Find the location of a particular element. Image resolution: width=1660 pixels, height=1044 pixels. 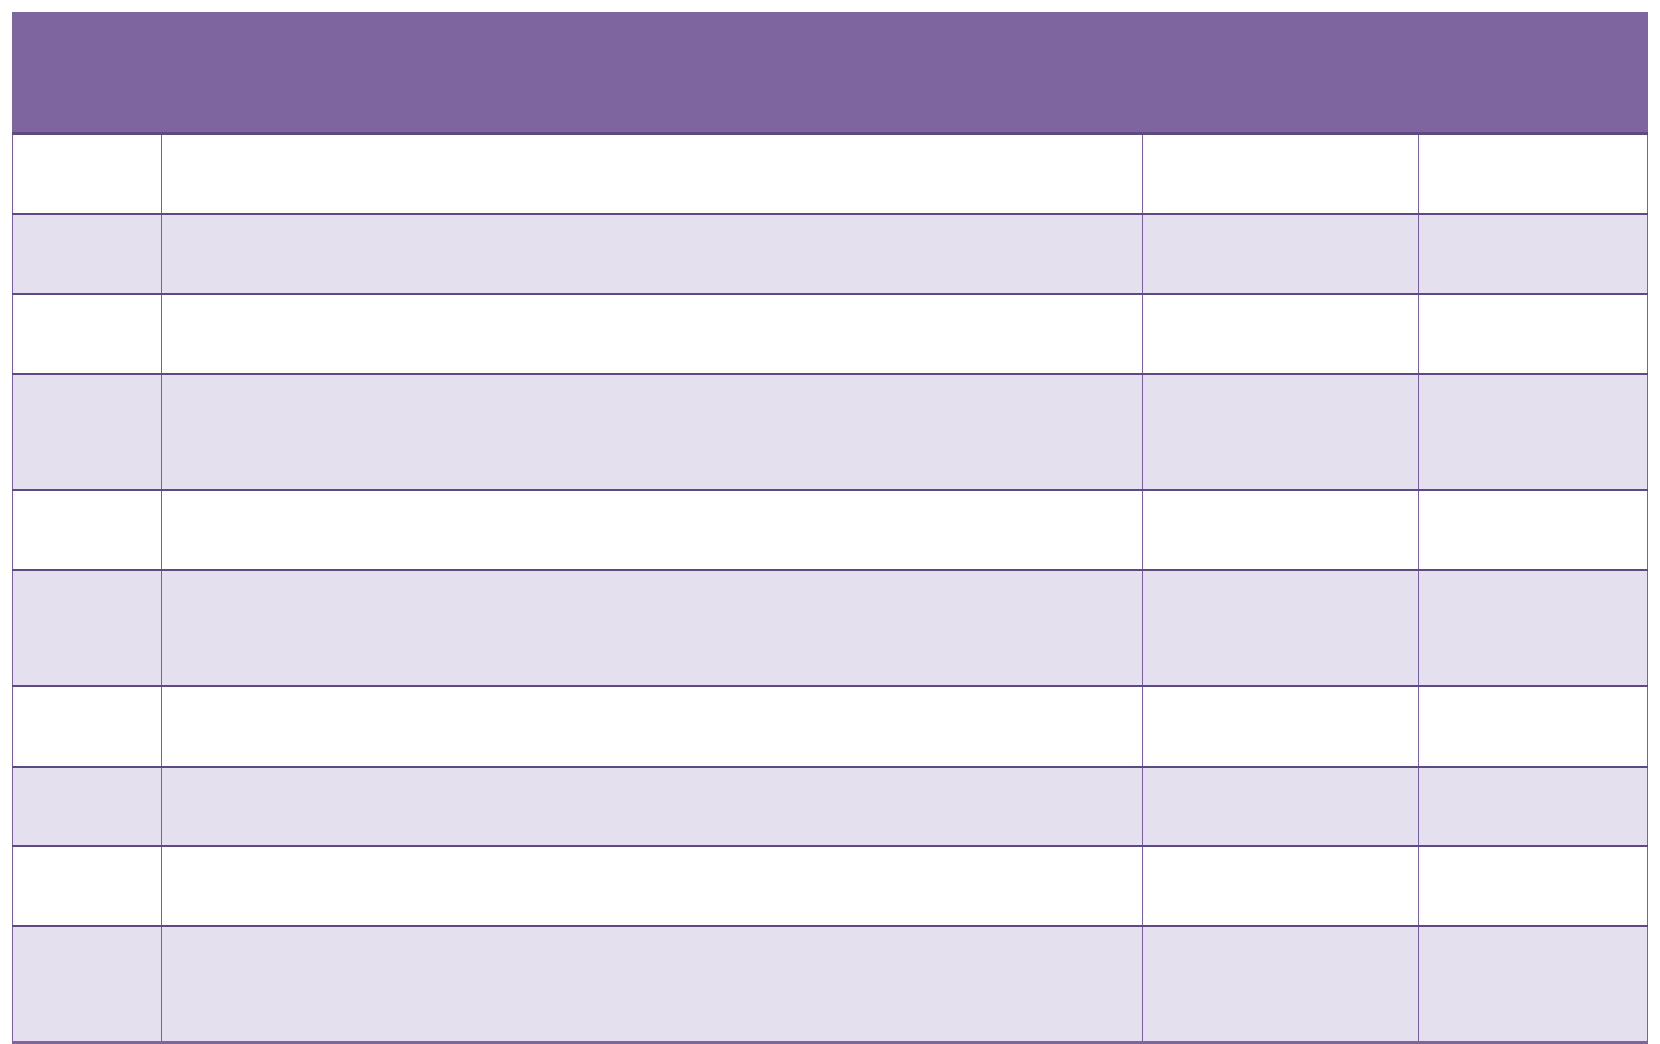

table-header-cell is located at coordinates (830, 73).